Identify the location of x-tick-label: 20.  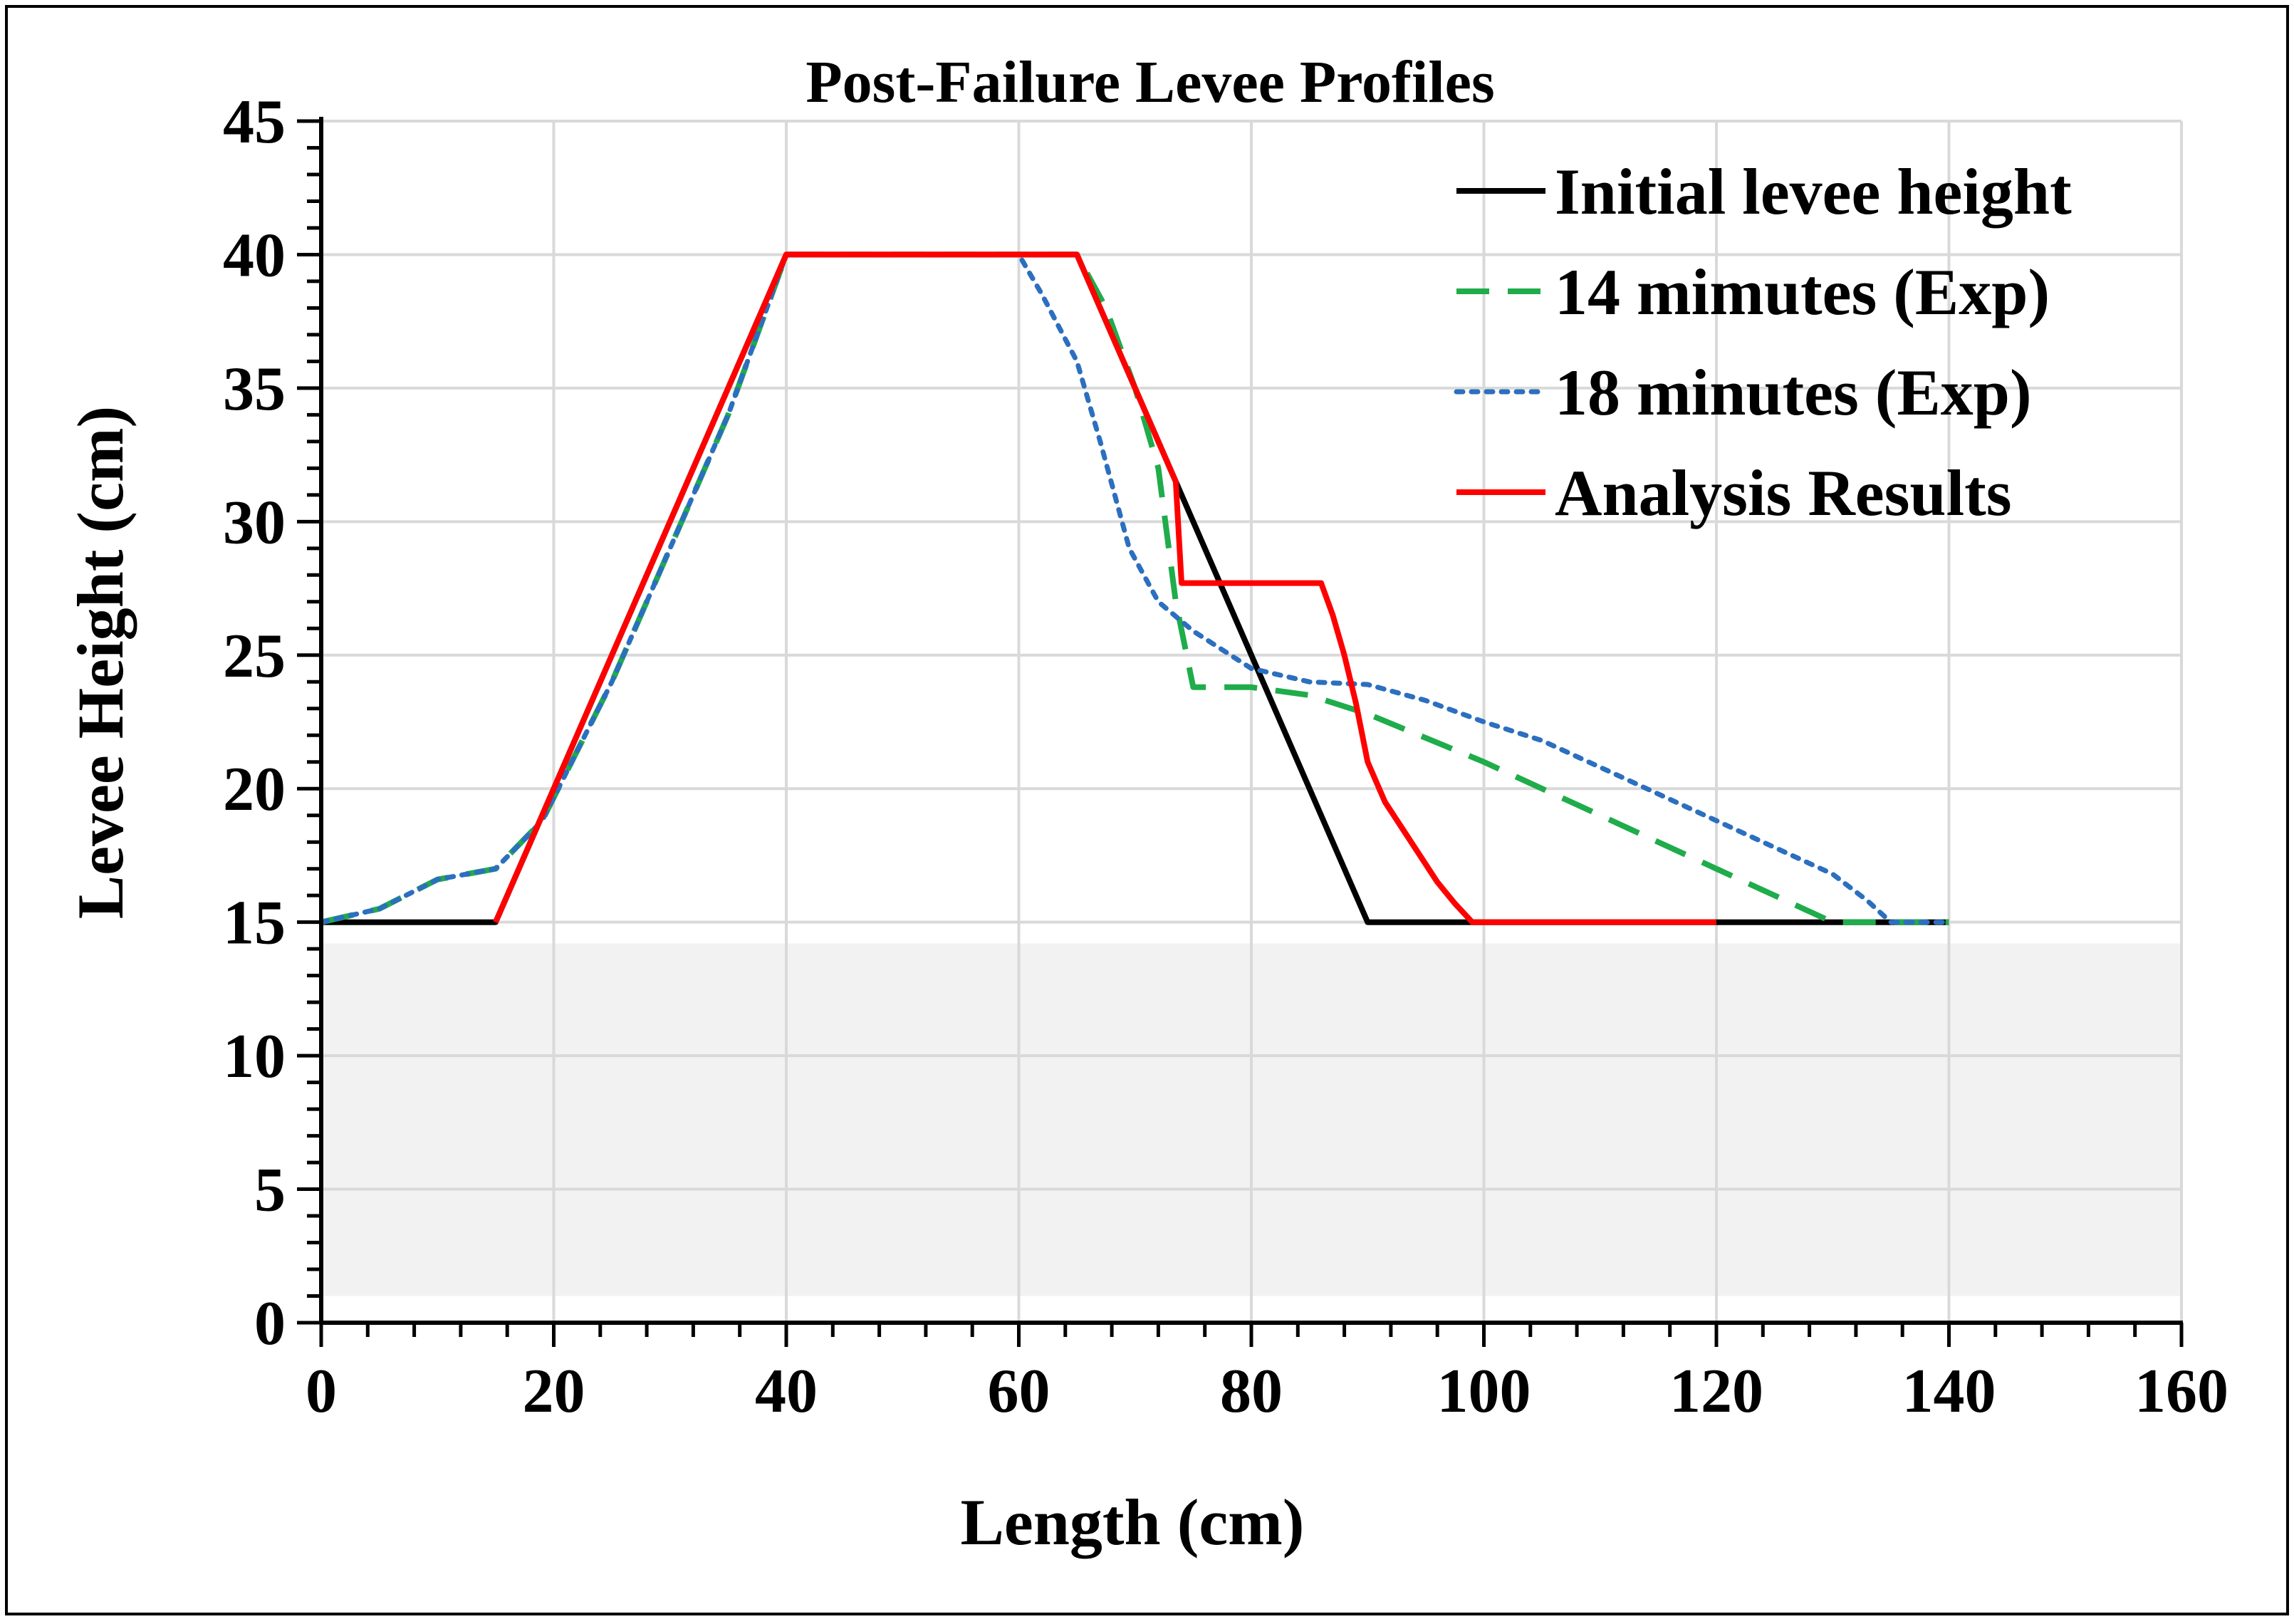
(554, 1391).